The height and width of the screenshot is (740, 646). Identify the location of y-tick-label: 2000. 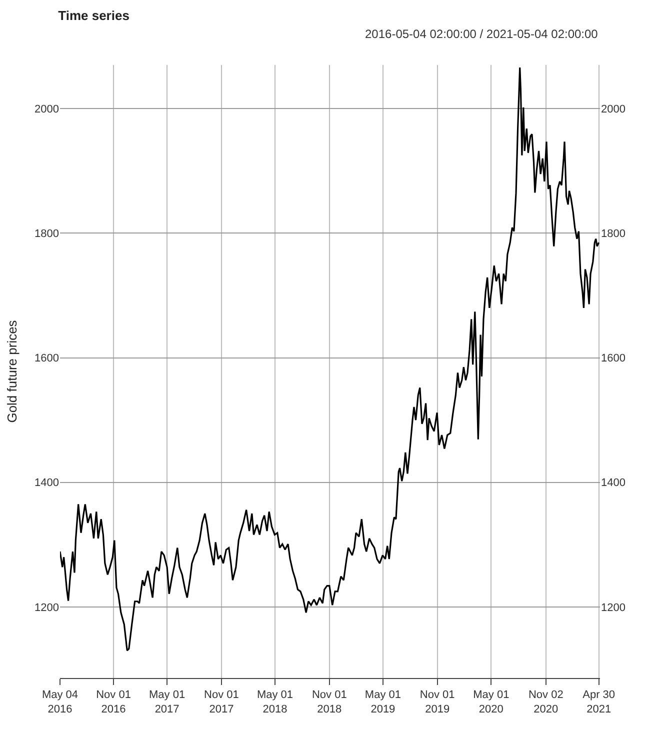
(46, 109).